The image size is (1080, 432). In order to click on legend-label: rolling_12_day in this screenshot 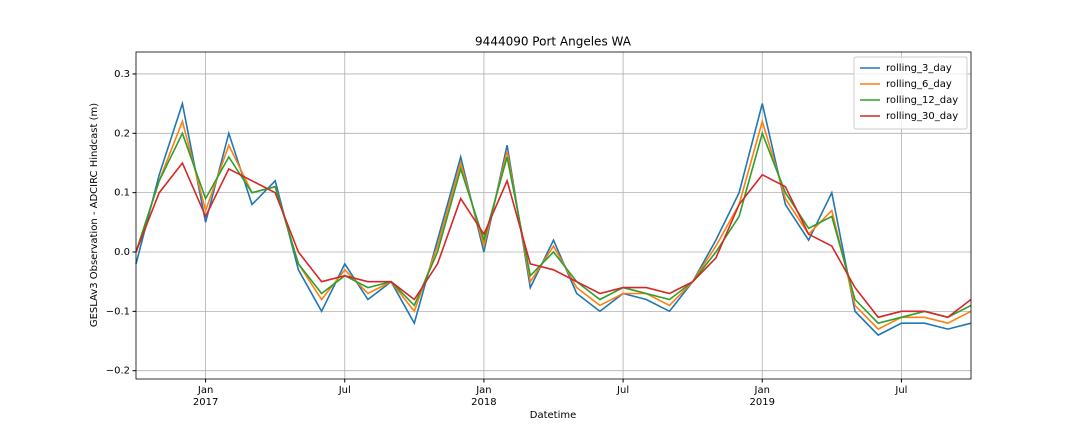, I will do `click(922, 100)`.